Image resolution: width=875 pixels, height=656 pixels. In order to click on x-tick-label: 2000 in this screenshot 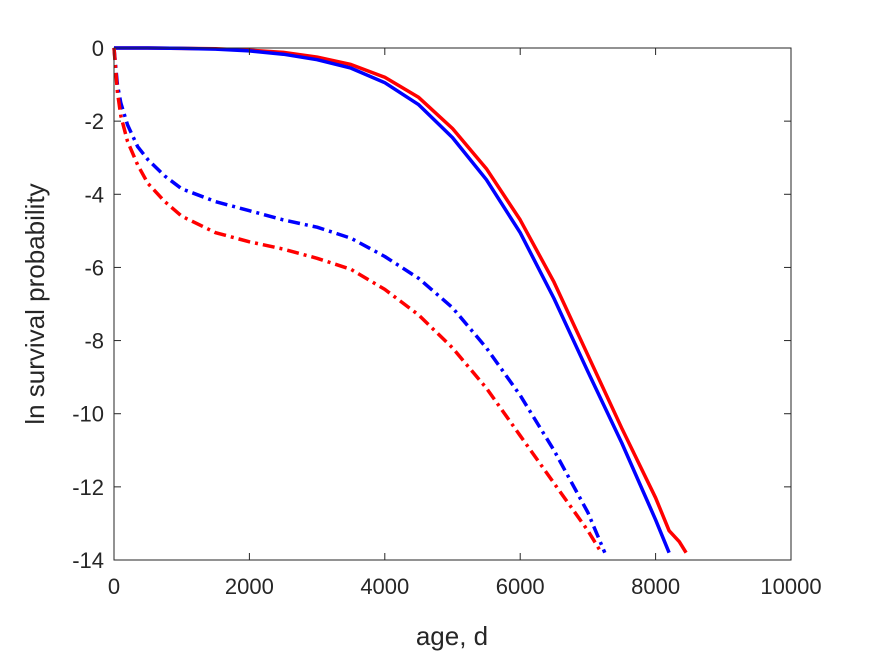, I will do `click(249, 586)`.